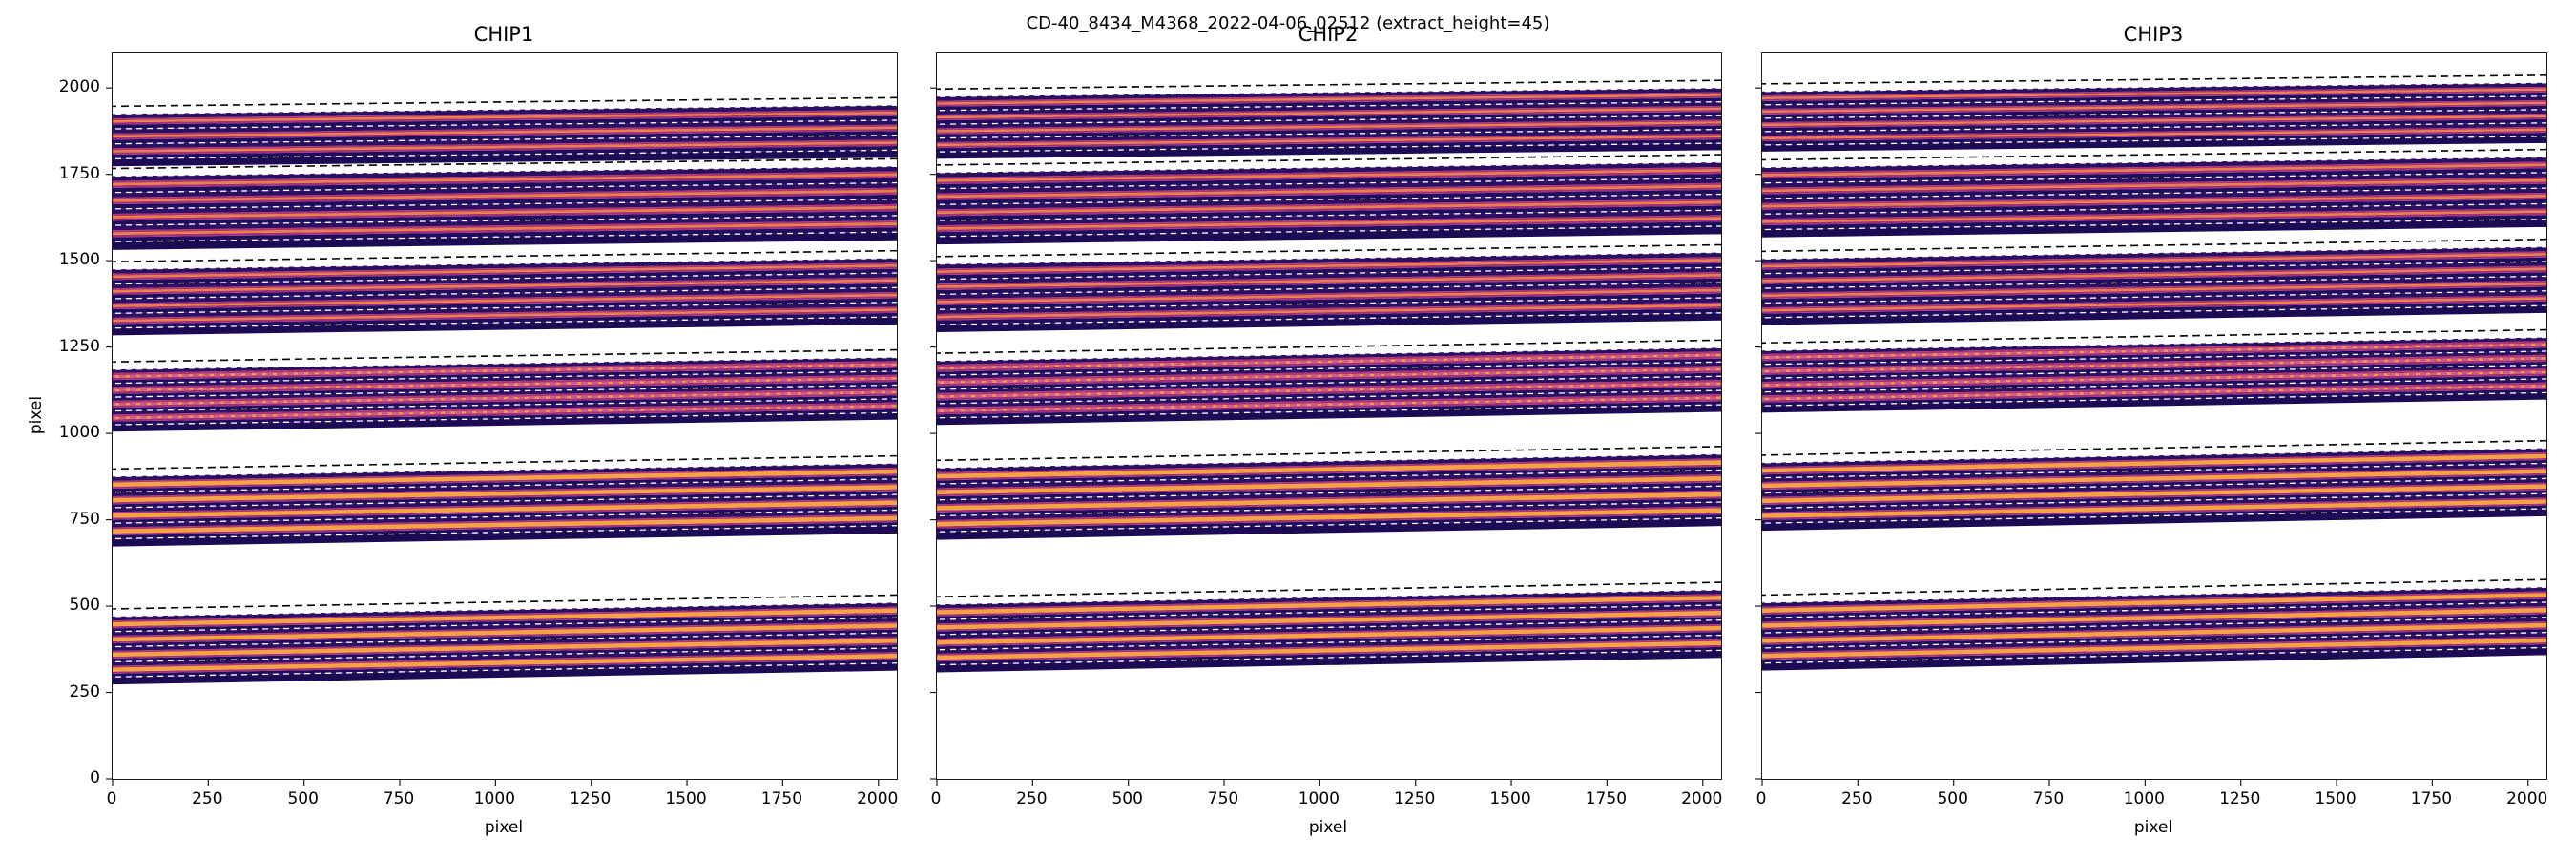  I want to click on y-tick-label: 1500, so click(79, 260).